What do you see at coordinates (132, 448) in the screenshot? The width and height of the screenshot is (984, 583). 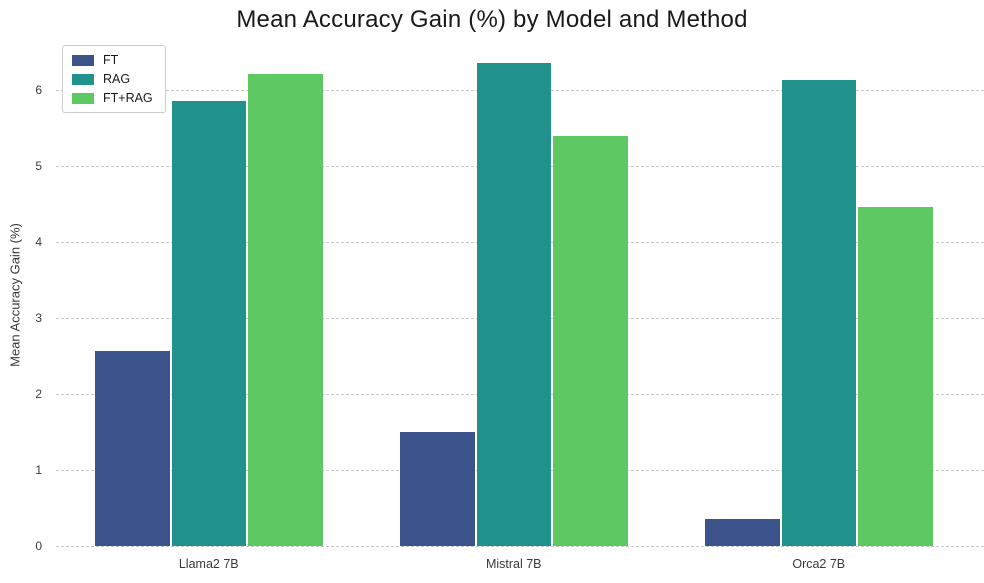 I see `bar-ft-llama2-7b` at bounding box center [132, 448].